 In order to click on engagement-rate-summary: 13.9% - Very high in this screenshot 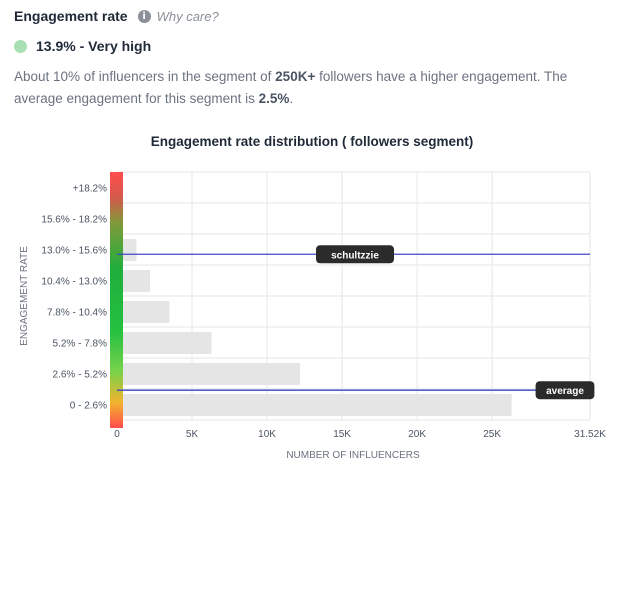, I will do `click(82, 46)`.